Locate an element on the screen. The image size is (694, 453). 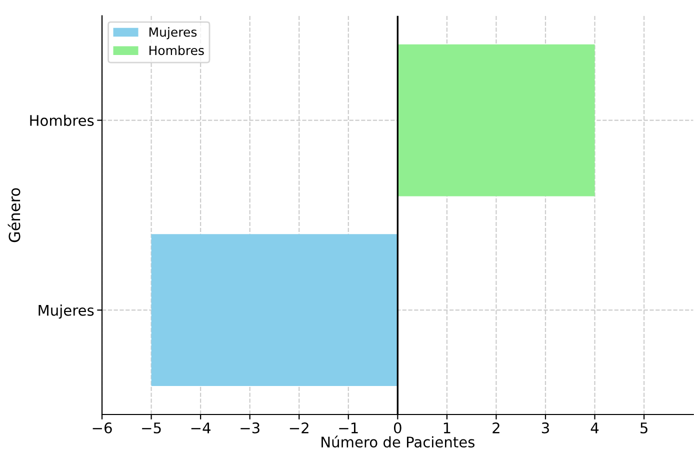
x-tick-label: −1 is located at coordinates (348, 428).